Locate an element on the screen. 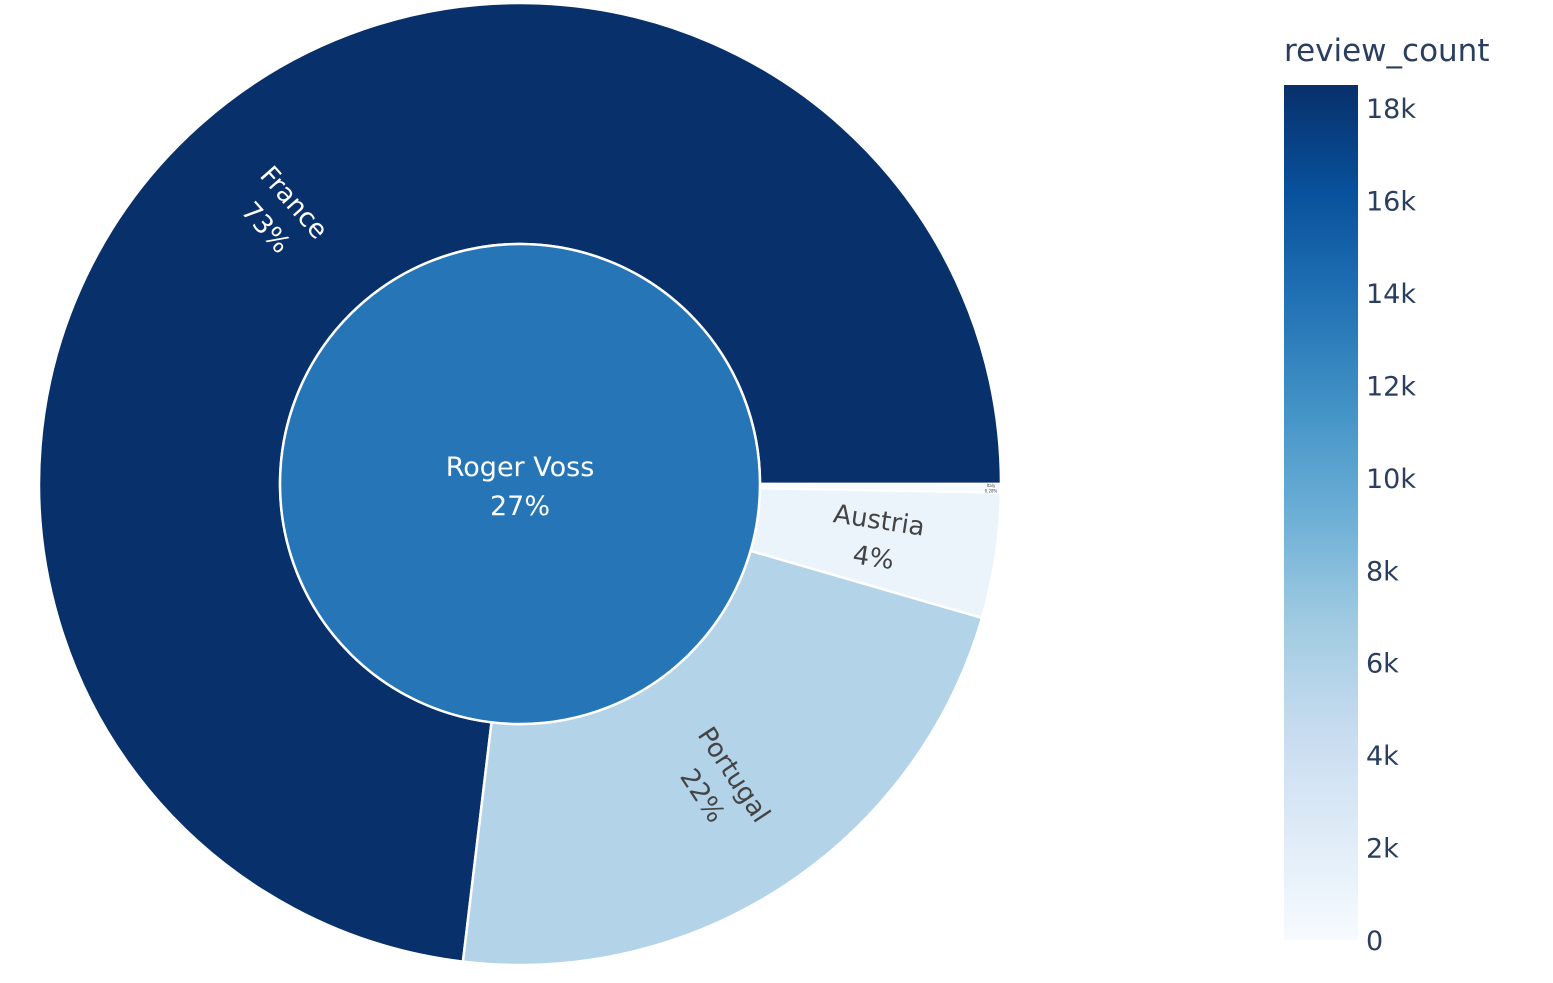 Image resolution: width=1553 pixels, height=983 pixels. colorbar-tick-label: 2k is located at coordinates (1382, 849).